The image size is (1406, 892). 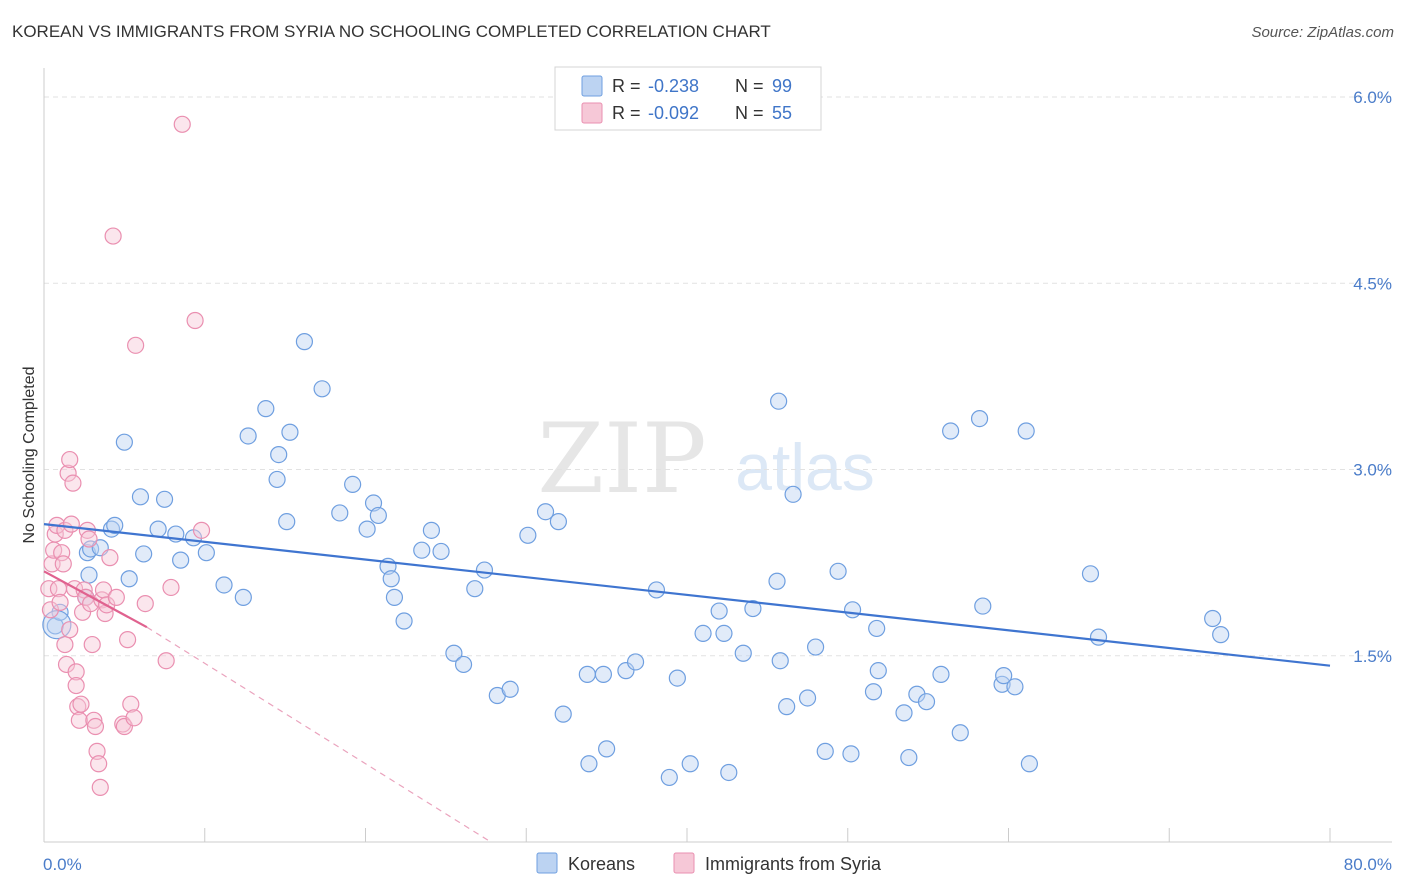 What do you see at coordinates (749, 113) in the screenshot?
I see `stats-n-label-syria: N =` at bounding box center [749, 113].